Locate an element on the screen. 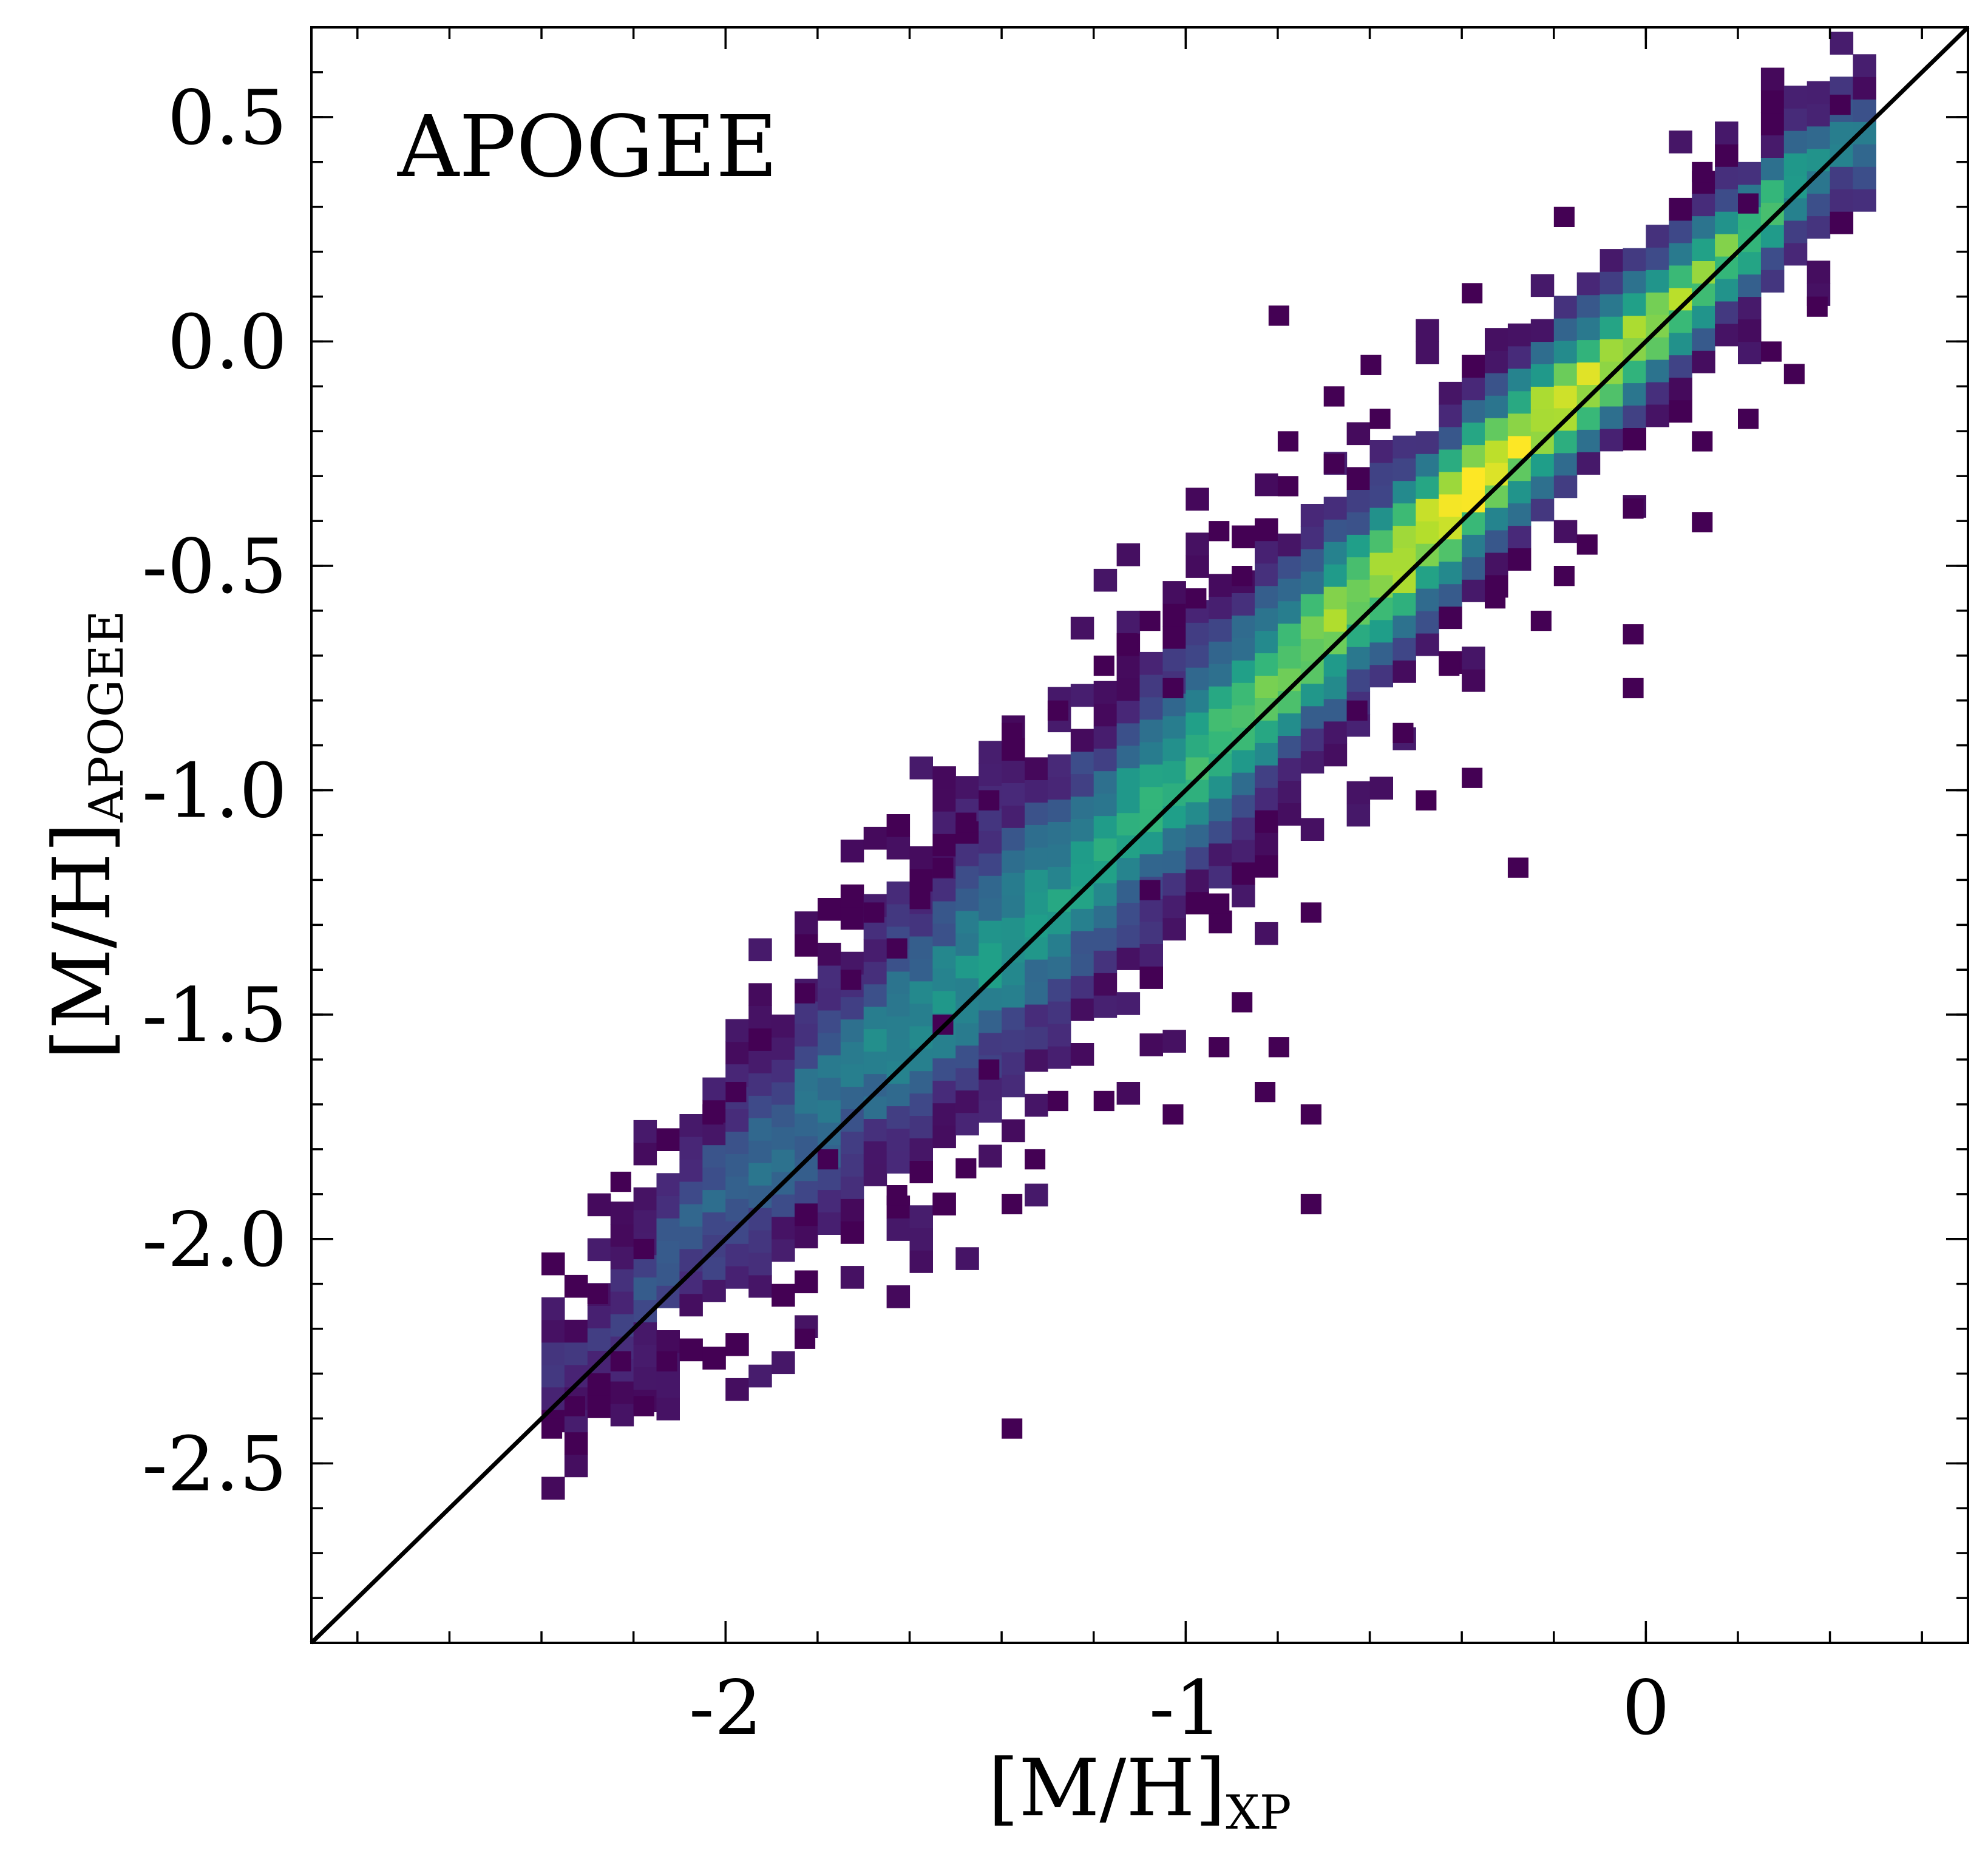  y-tick-label: 0.5 is located at coordinates (227, 118).